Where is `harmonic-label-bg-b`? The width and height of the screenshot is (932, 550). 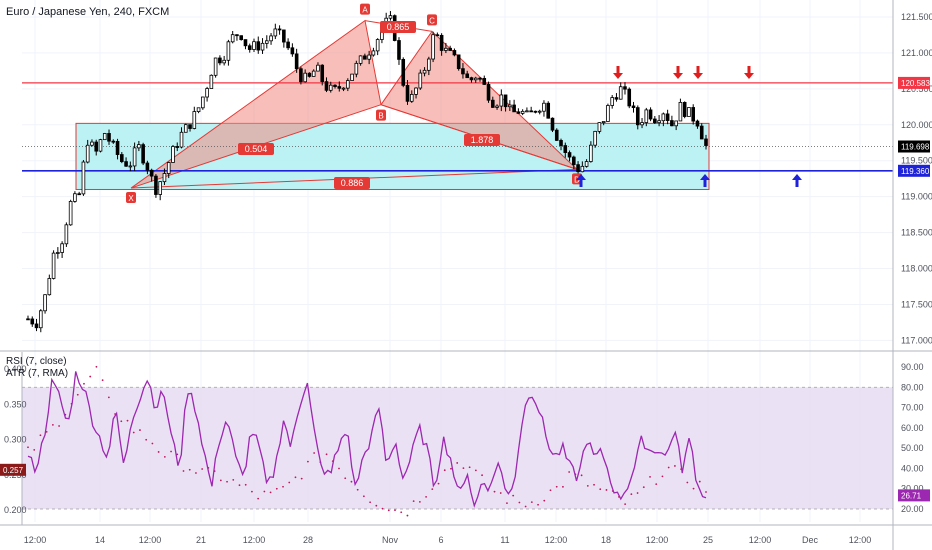 harmonic-label-bg-b is located at coordinates (381, 115).